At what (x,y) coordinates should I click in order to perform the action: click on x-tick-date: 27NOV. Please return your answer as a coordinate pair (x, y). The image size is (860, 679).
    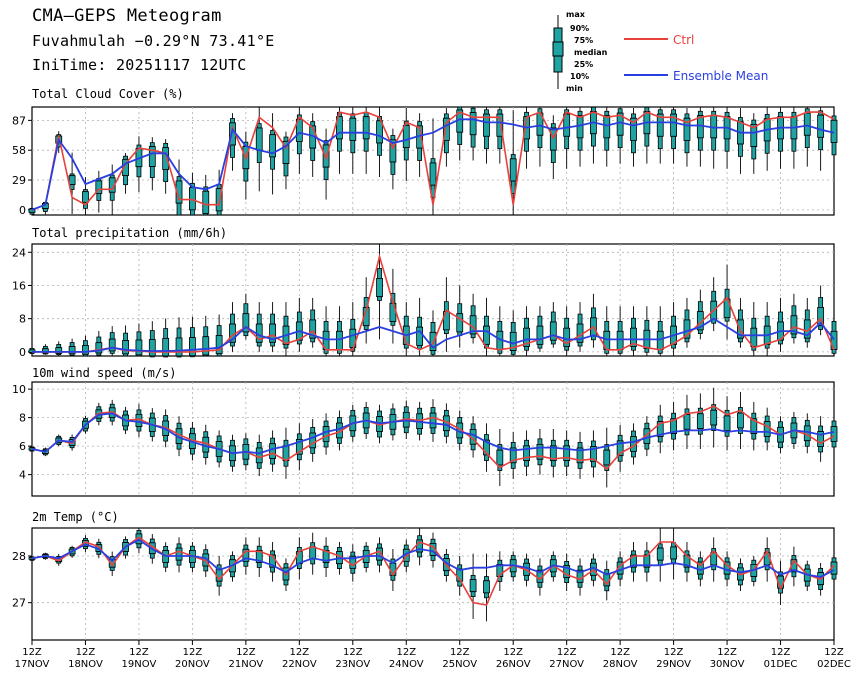
    Looking at the image, I should click on (566, 664).